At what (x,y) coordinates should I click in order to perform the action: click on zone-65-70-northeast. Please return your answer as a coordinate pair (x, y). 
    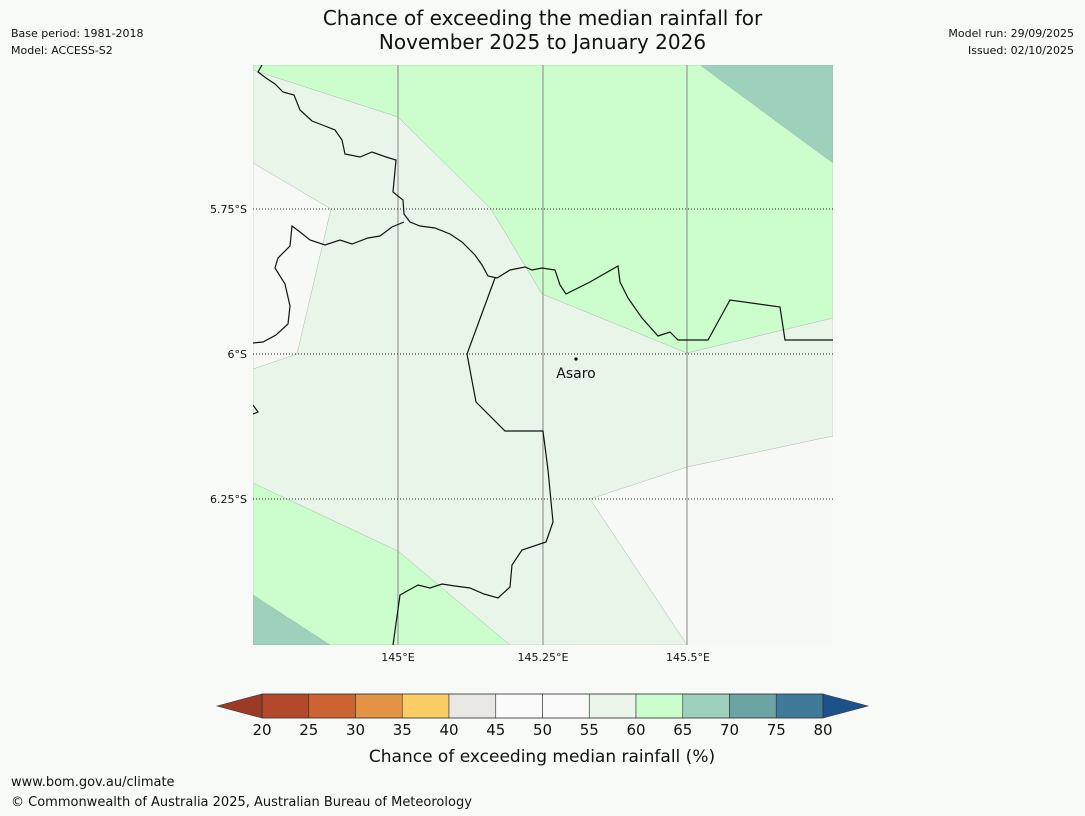
    Looking at the image, I should click on (766, 114).